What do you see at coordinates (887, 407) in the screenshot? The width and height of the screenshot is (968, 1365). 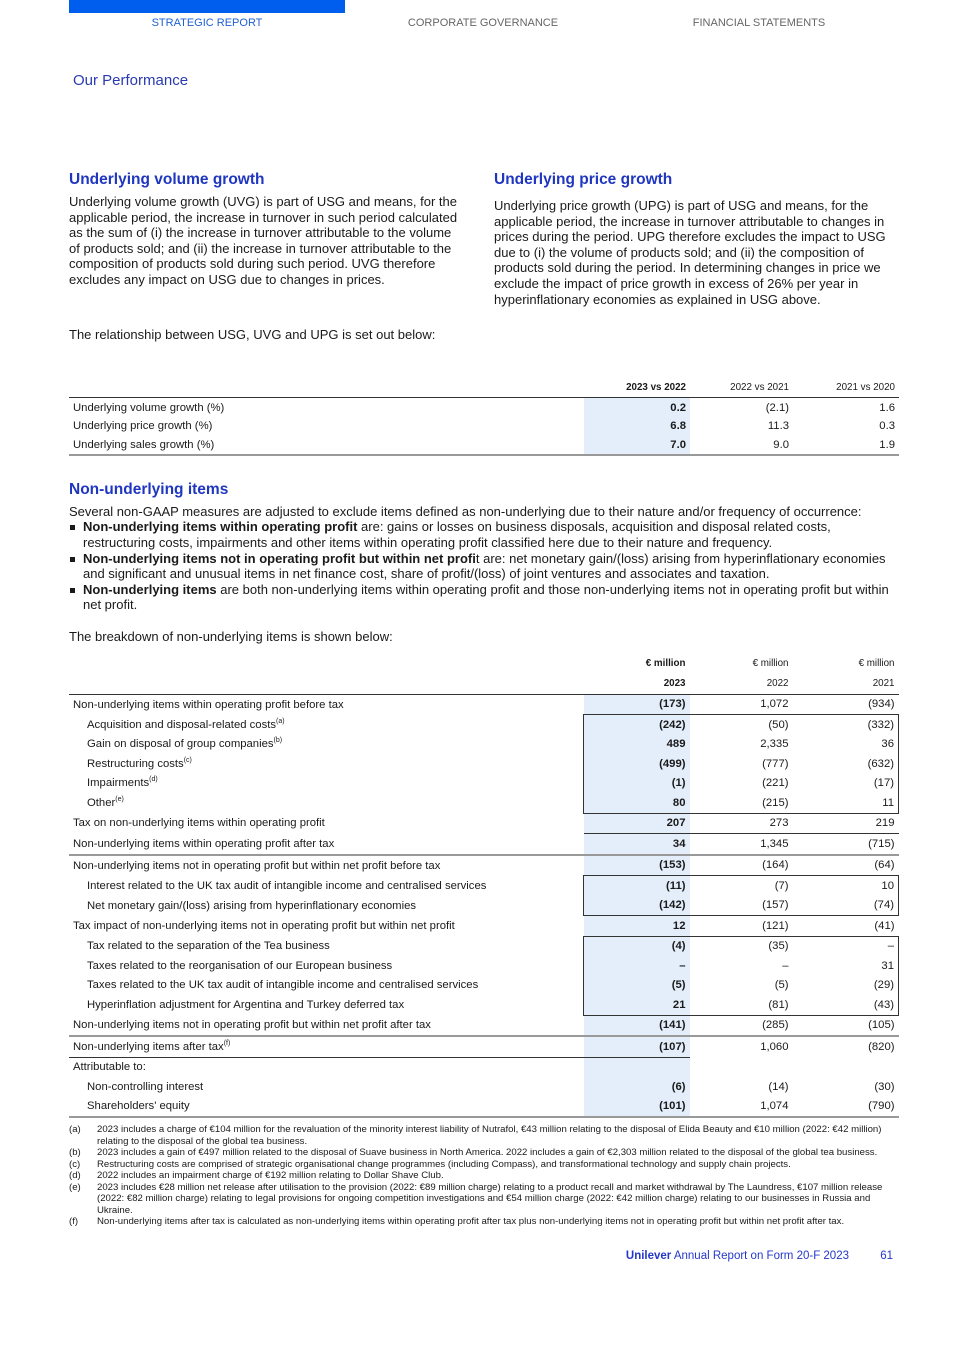 I see `cell-value: 1.6` at bounding box center [887, 407].